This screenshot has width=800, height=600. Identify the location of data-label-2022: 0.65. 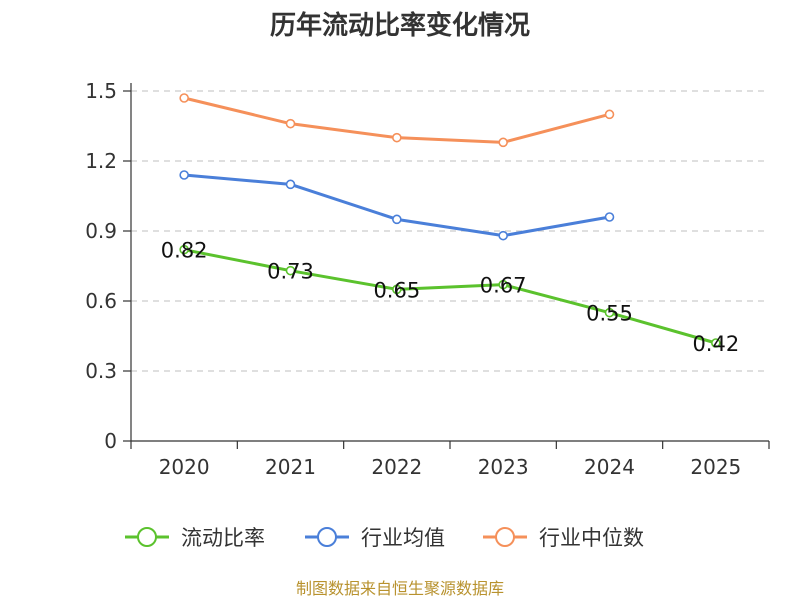
(396, 290).